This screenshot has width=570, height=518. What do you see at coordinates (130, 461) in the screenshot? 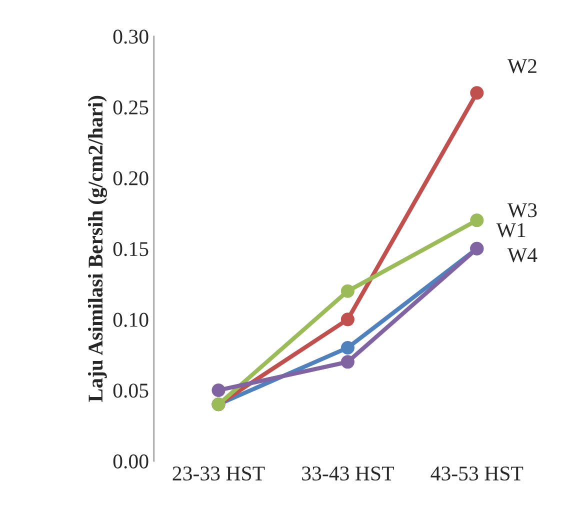
I see `y-tick-label: 0.00` at bounding box center [130, 461].